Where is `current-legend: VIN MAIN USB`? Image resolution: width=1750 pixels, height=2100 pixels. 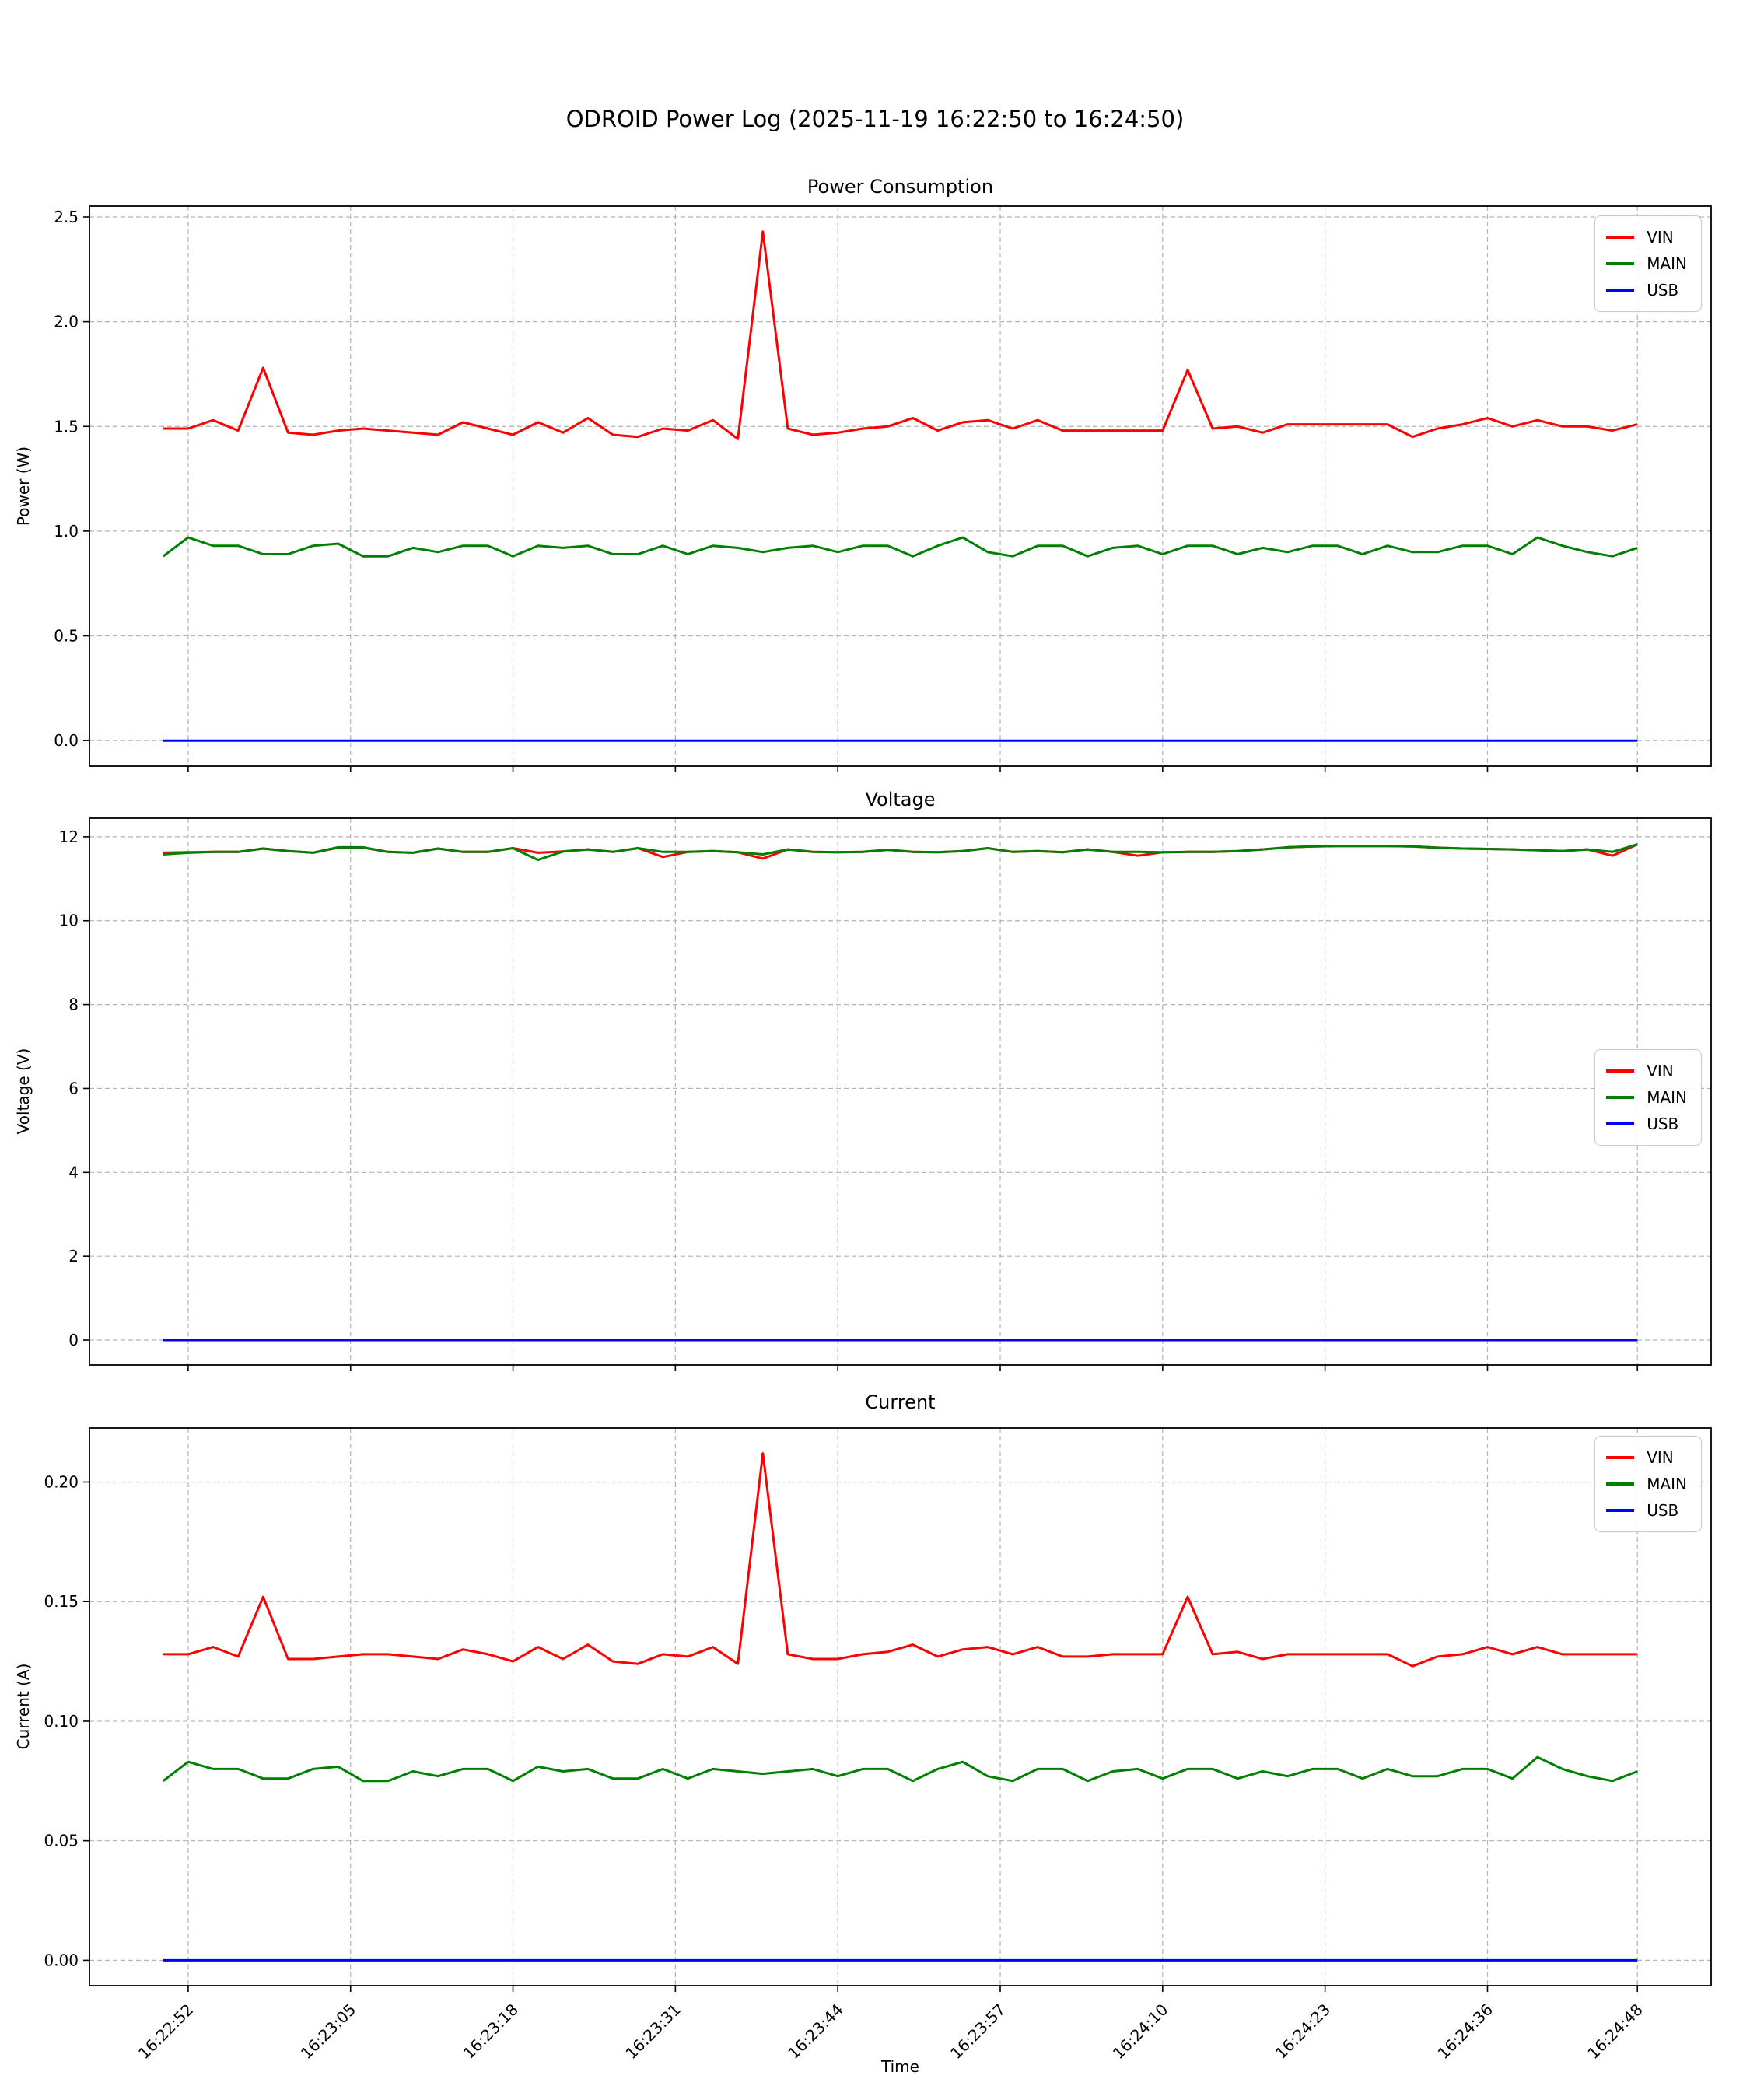
current-legend: VIN MAIN USB is located at coordinates (1648, 1484).